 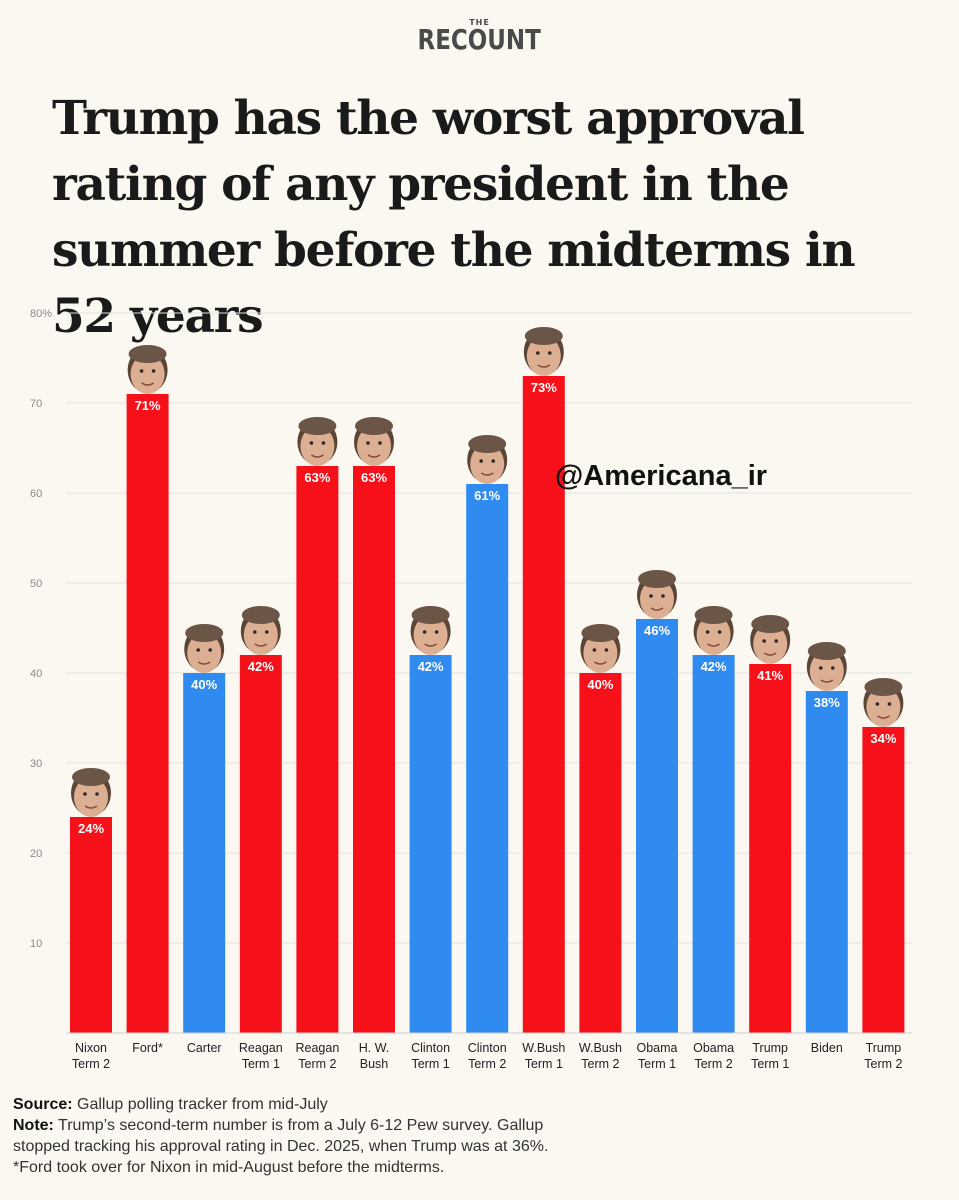 What do you see at coordinates (770, 675) in the screenshot?
I see `bar-value-label: 41%` at bounding box center [770, 675].